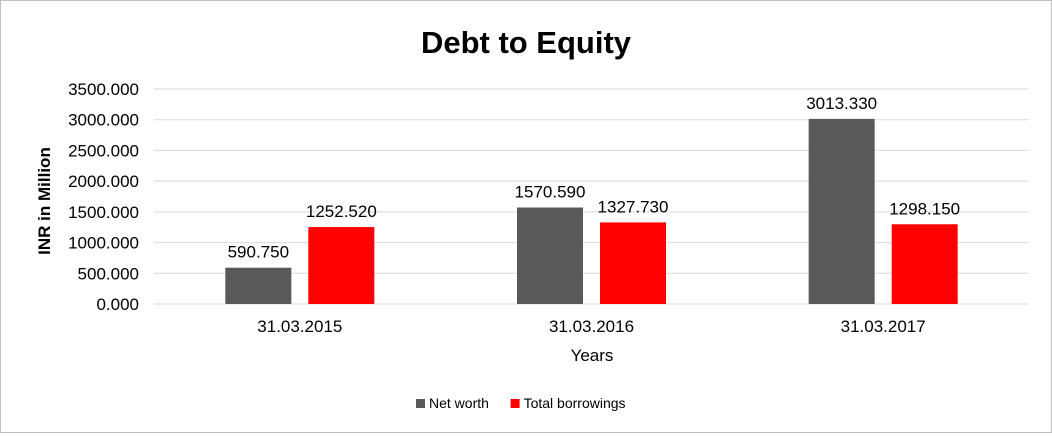 Image resolution: width=1052 pixels, height=437 pixels. Describe the element at coordinates (592, 355) in the screenshot. I see `x-axis-title: Years` at that location.